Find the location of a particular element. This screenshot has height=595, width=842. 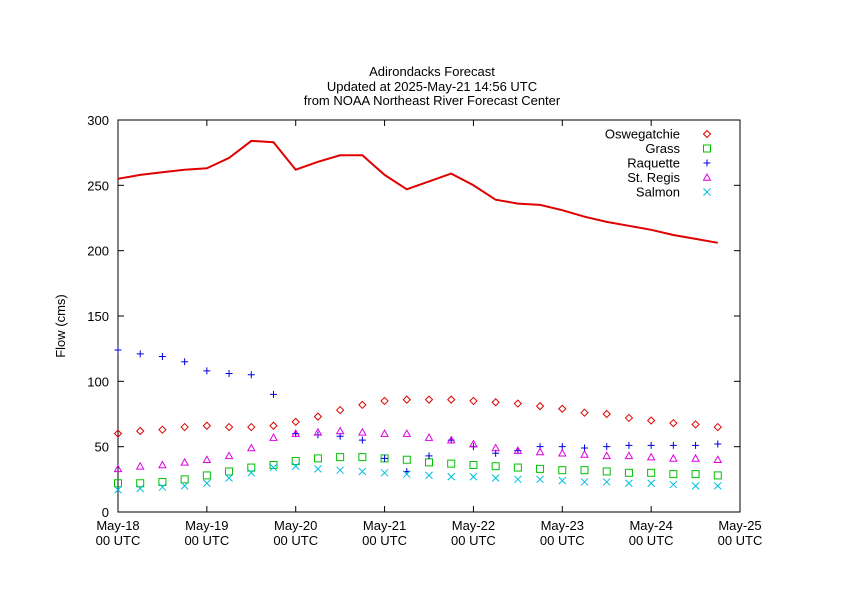

legend-label-grass: Grass is located at coordinates (662, 148).